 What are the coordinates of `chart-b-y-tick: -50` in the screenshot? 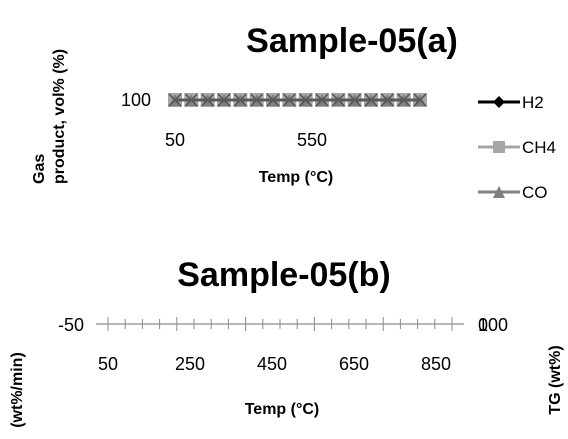 It's located at (71, 325).